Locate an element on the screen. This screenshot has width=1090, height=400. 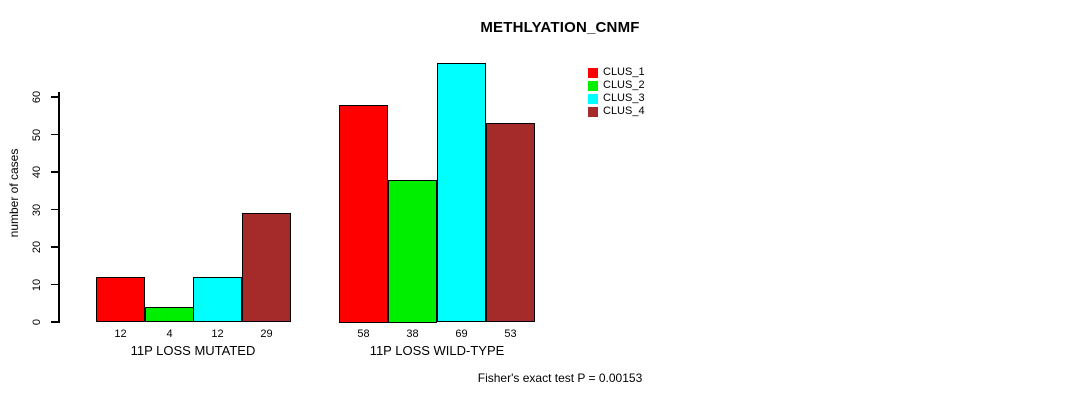
bar-clus_2-group1 is located at coordinates (169, 314).